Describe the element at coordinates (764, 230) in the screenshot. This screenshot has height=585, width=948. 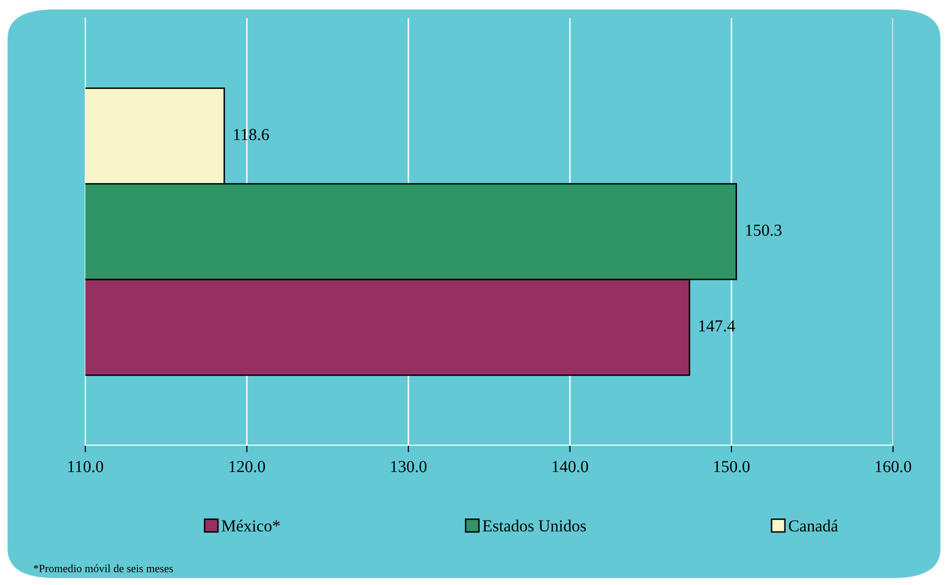
I see `data-label: 150.3` at that location.